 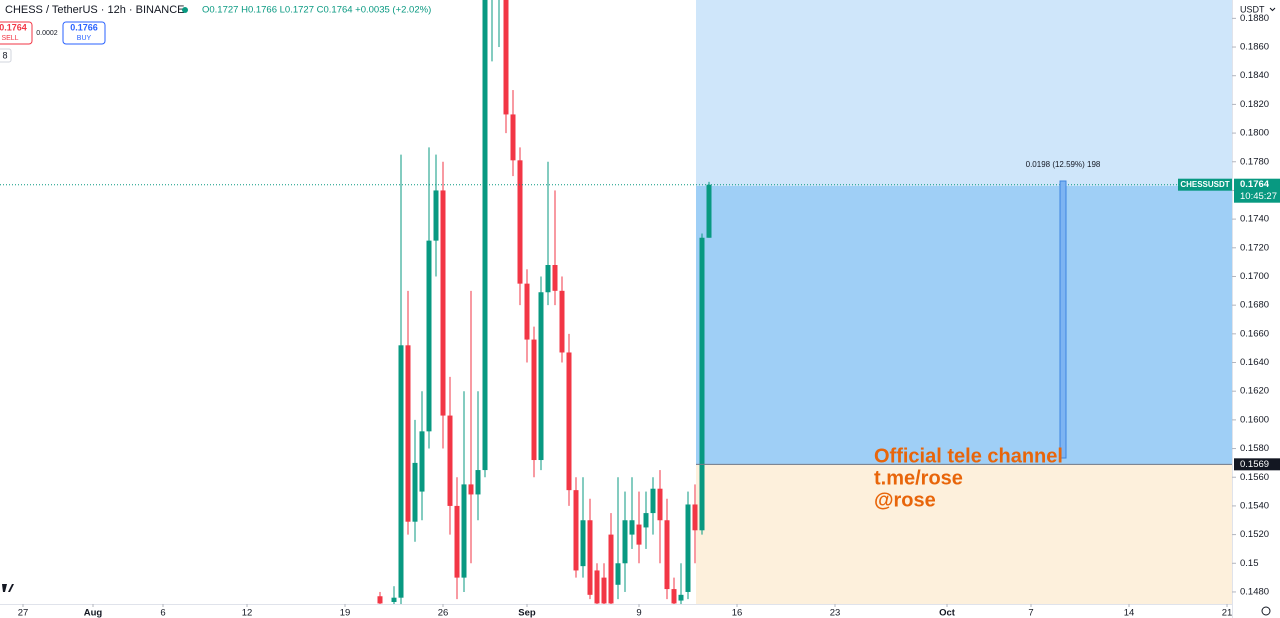 I want to click on overlay-line: t.me/rose, so click(x=918, y=478).